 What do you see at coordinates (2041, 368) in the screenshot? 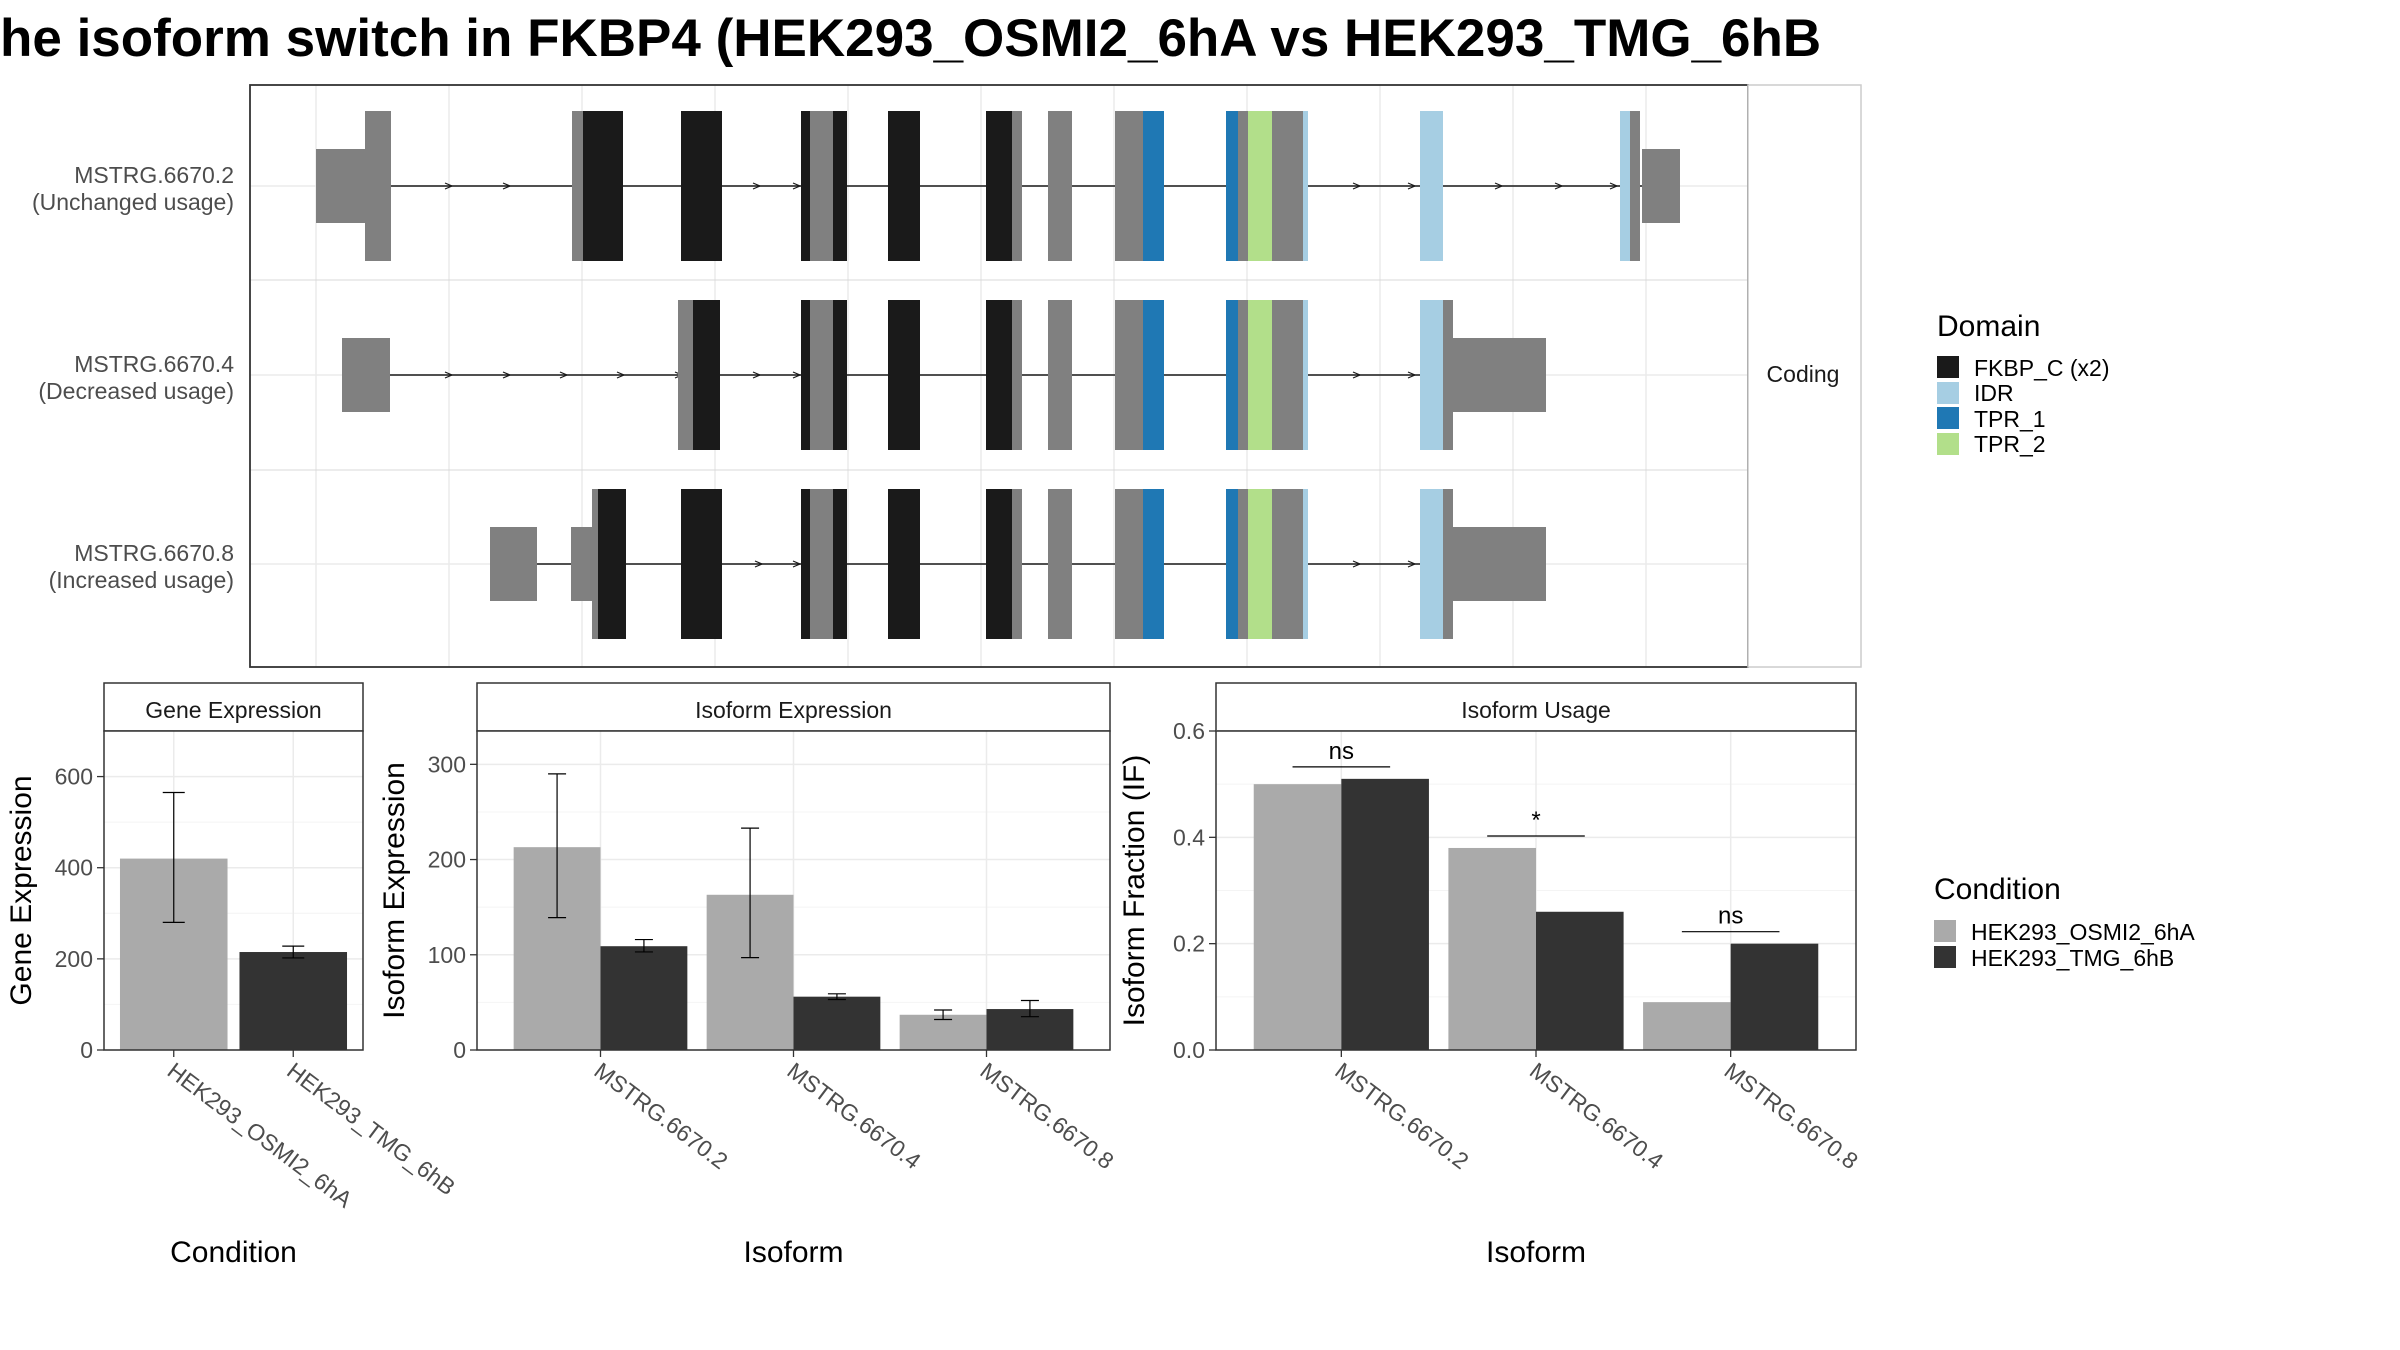
I see `legend-item: FKBP_C (x2)` at bounding box center [2041, 368].